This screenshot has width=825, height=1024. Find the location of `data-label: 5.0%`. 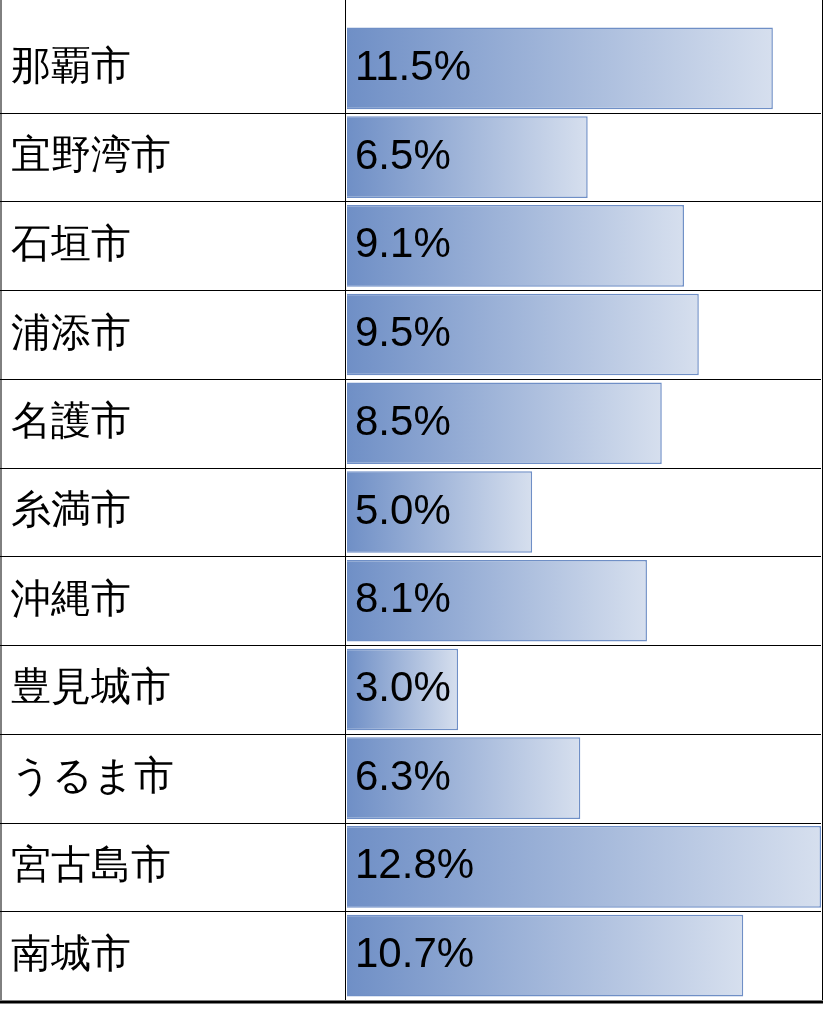

data-label: 5.0% is located at coordinates (403, 509).